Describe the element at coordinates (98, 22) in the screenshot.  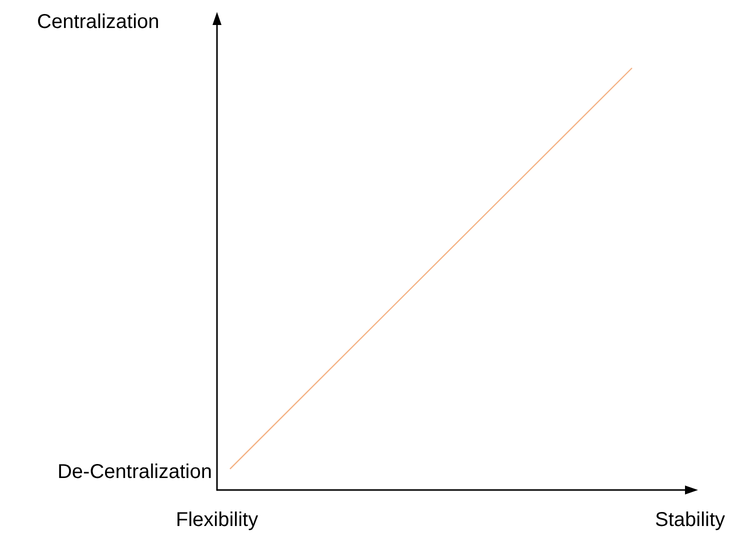
I see `y-axis-title: Centralization` at that location.